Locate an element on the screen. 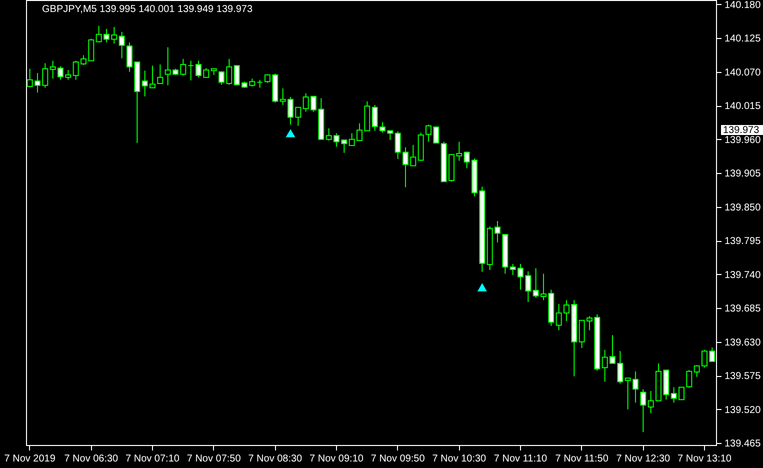 This screenshot has width=763, height=468. x-tick-label: 7 Nov 09:10 is located at coordinates (337, 459).